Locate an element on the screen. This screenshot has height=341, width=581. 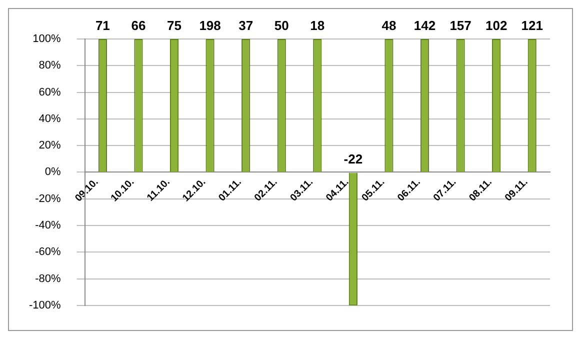
y-tick-label: -60% is located at coordinates (48, 252).